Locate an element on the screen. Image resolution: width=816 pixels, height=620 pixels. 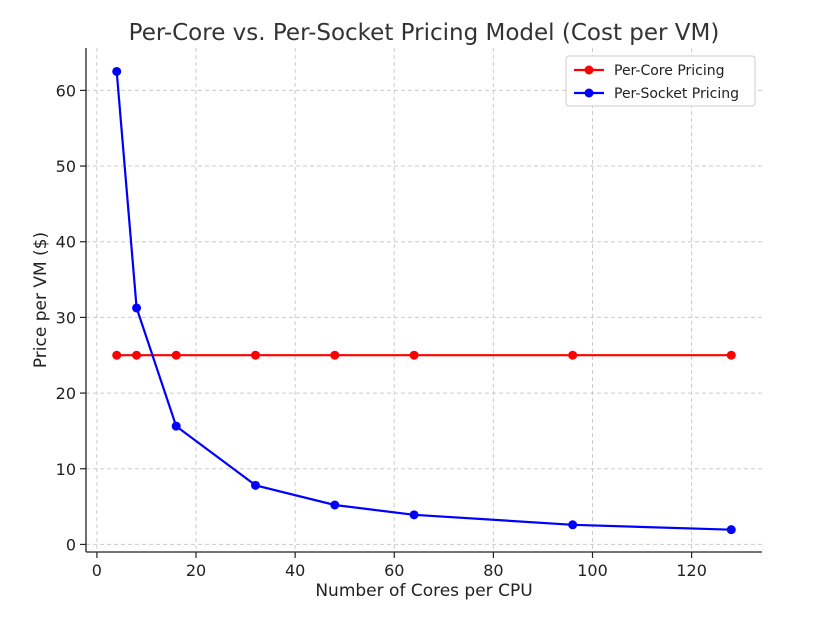
legend: Per-Core Pricing Per-Socket Pricing is located at coordinates (660, 81).